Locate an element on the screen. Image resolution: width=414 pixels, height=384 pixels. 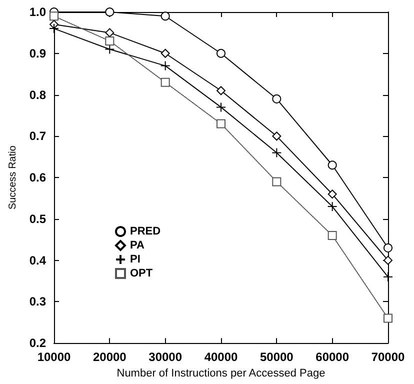
y-tick-label: 0.6 is located at coordinates (37, 177).